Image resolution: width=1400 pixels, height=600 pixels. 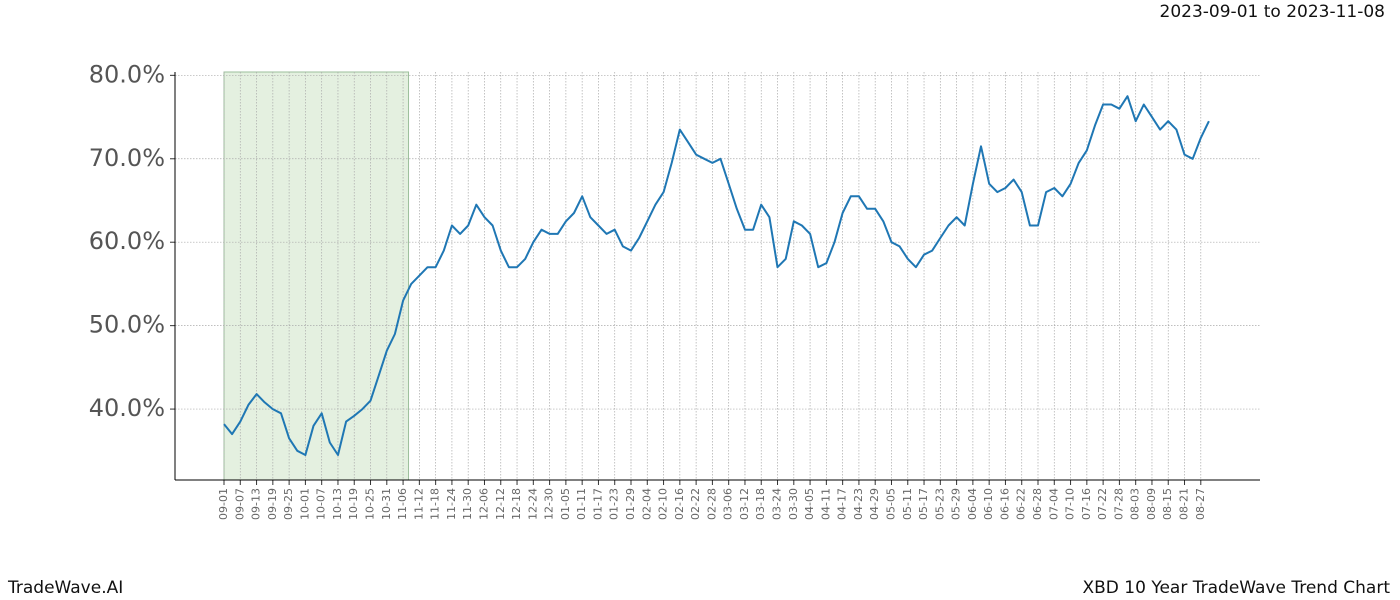 I want to click on x-tick-label: 10-25, so click(x=370, y=504).